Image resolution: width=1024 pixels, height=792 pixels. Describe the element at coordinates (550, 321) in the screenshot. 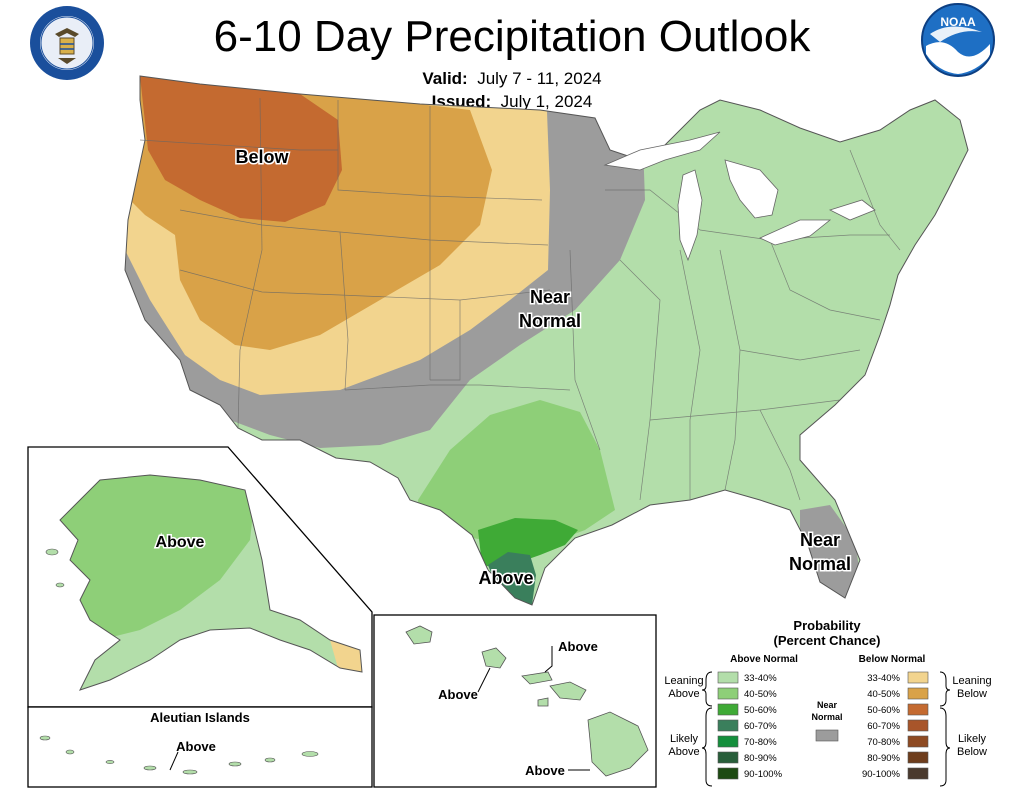

I see `label-near-2: Normal` at that location.